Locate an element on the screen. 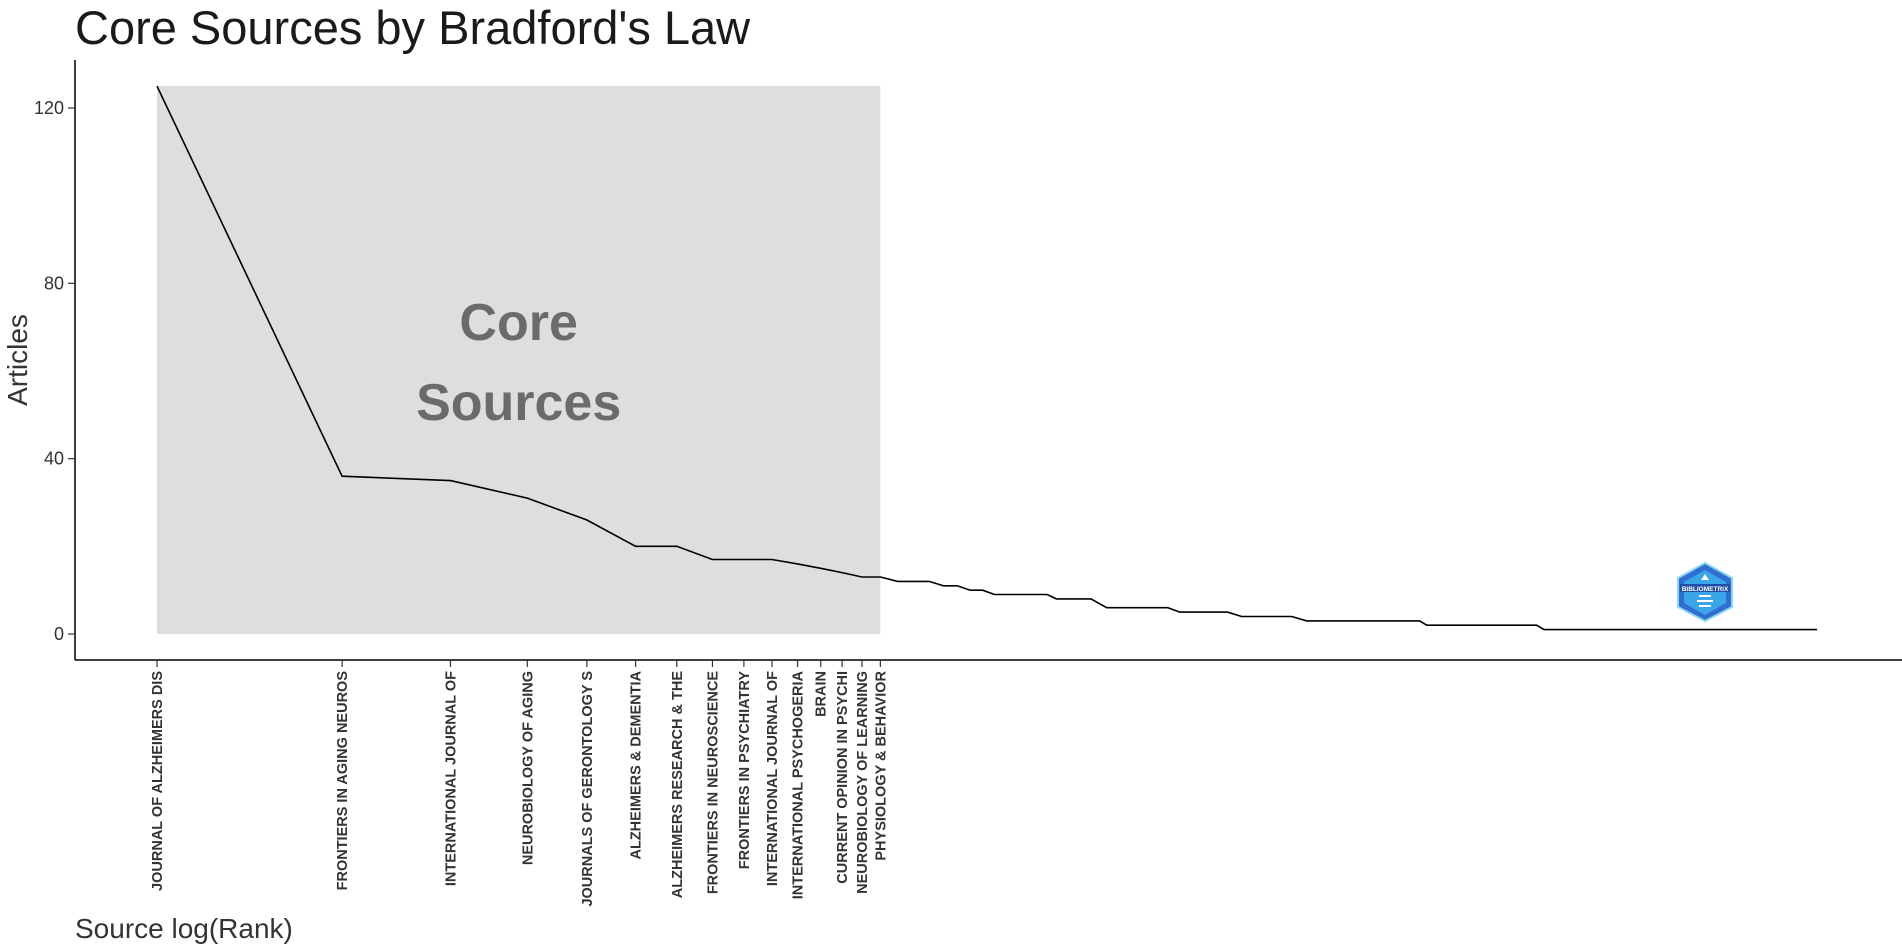  y-tick-label: 80 is located at coordinates (54, 283).